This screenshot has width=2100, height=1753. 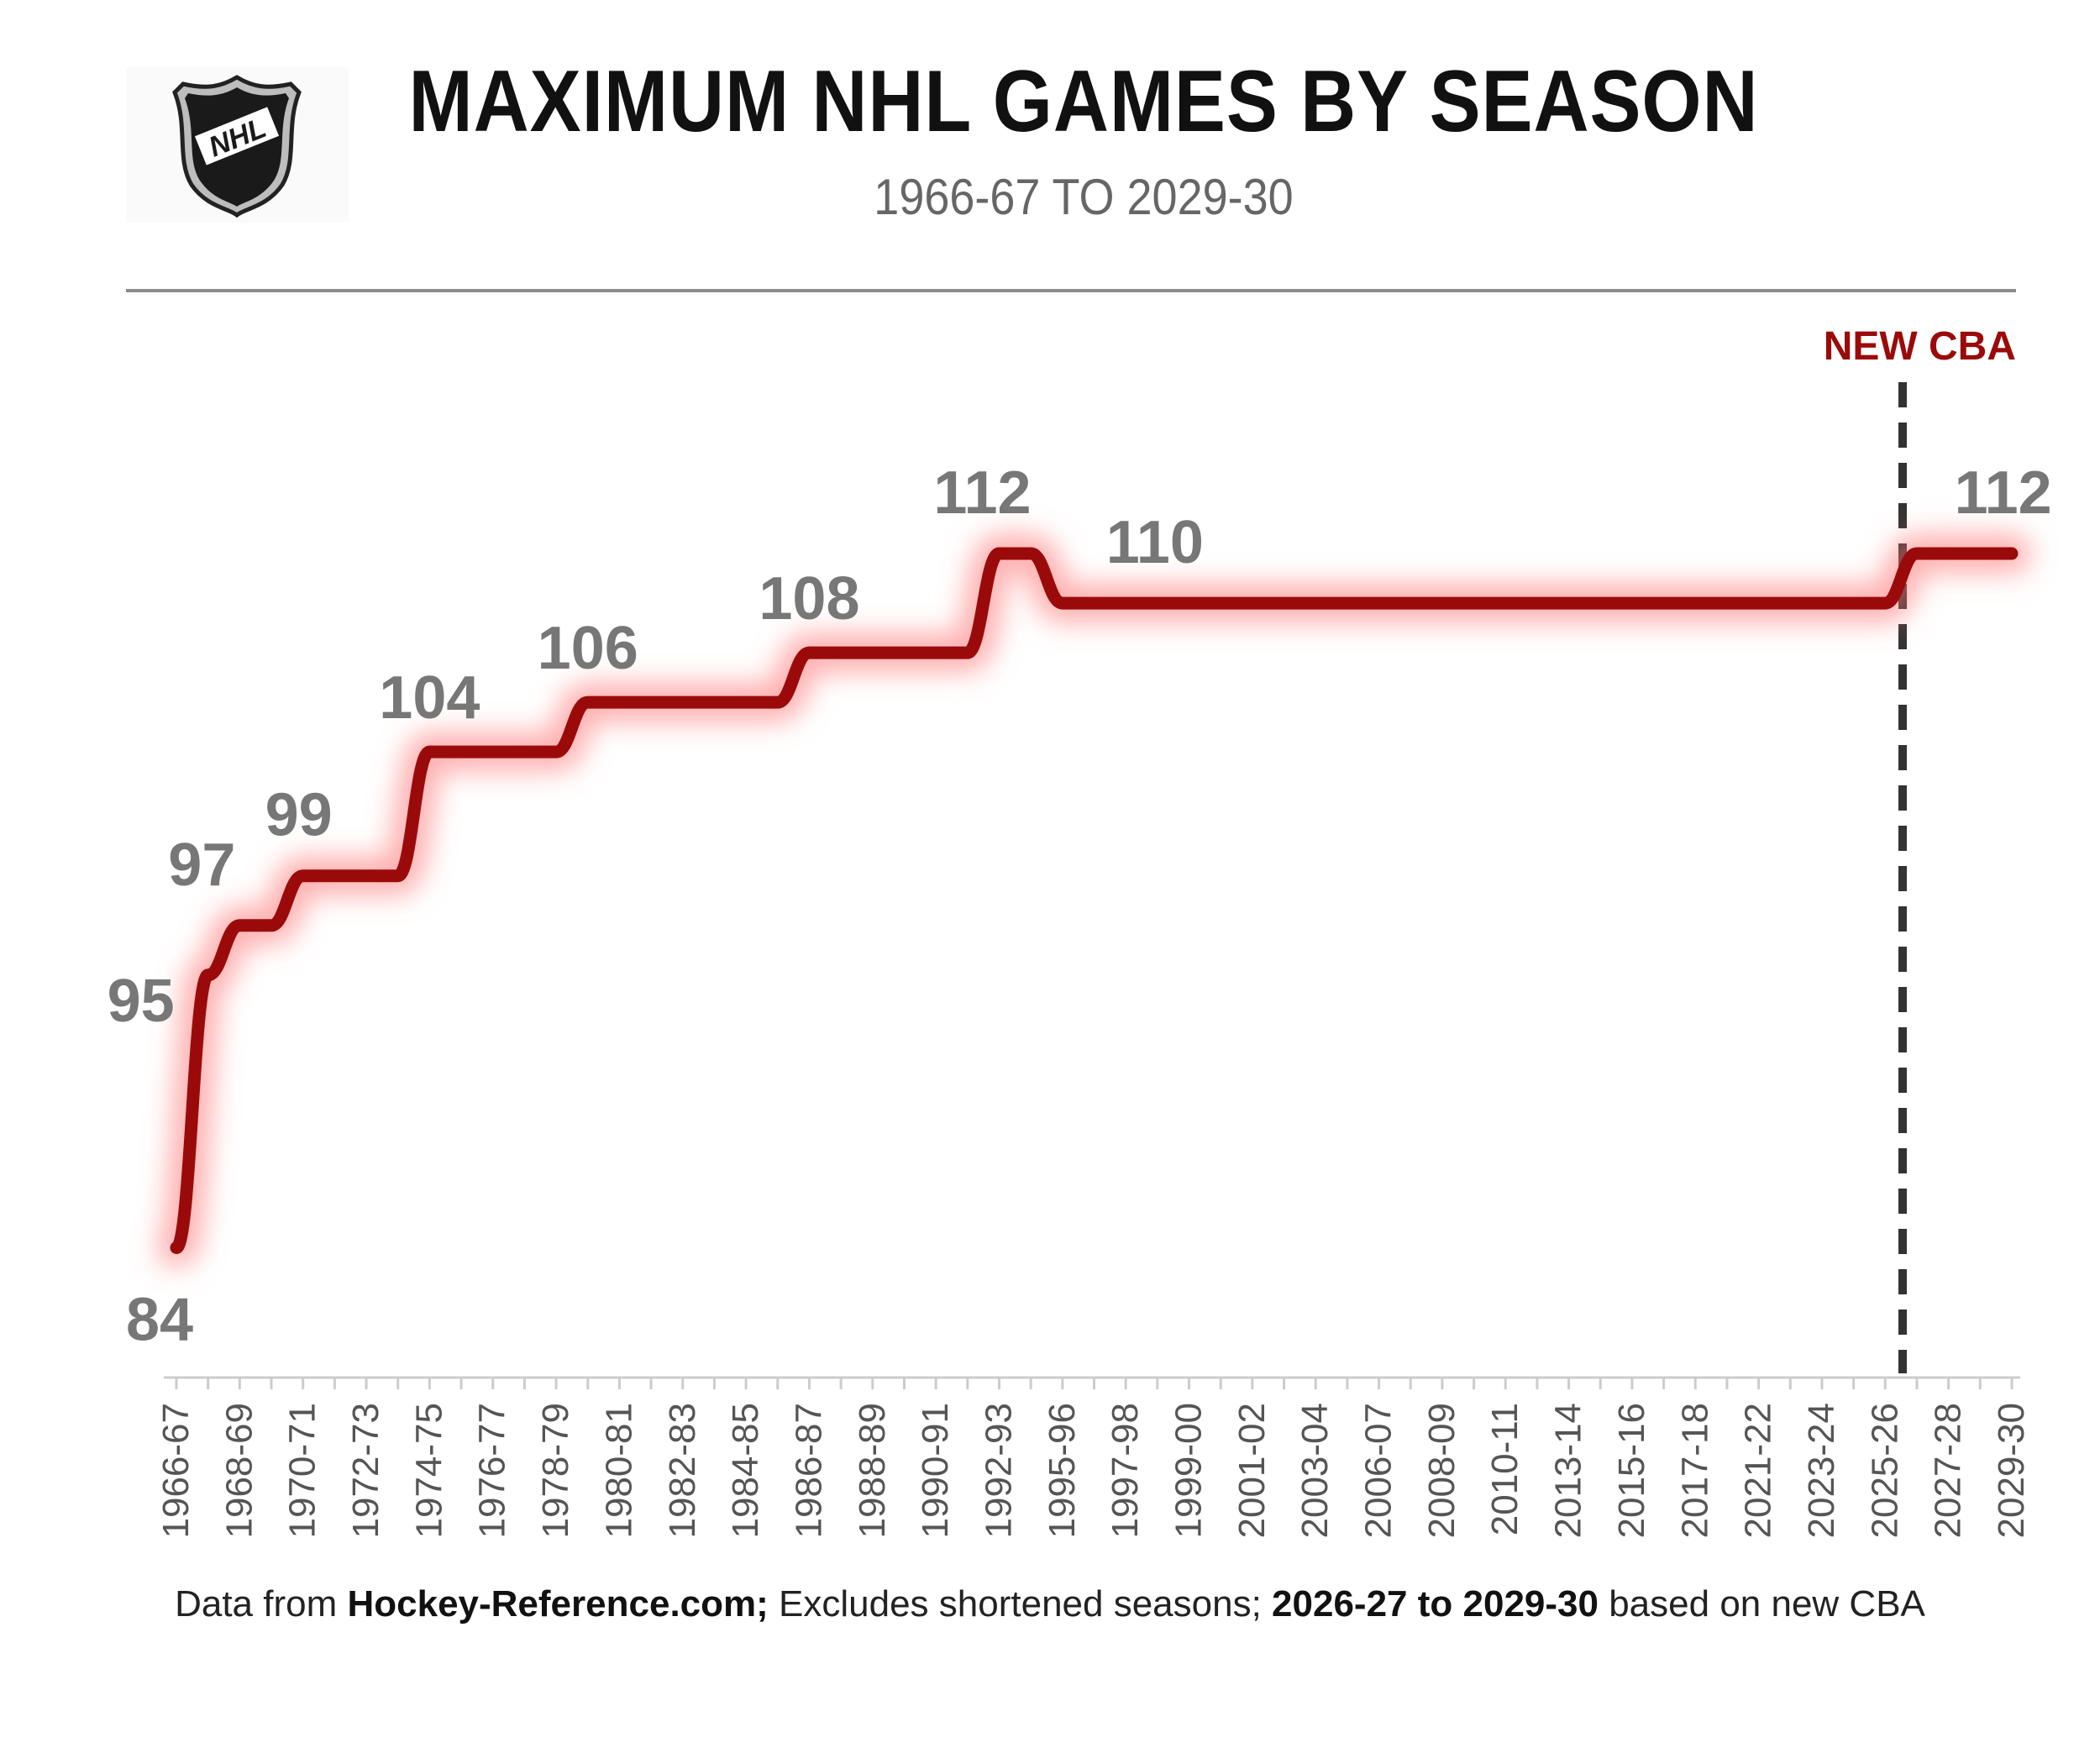 What do you see at coordinates (1884, 1470) in the screenshot?
I see `x-tick-label: 2025-26` at bounding box center [1884, 1470].